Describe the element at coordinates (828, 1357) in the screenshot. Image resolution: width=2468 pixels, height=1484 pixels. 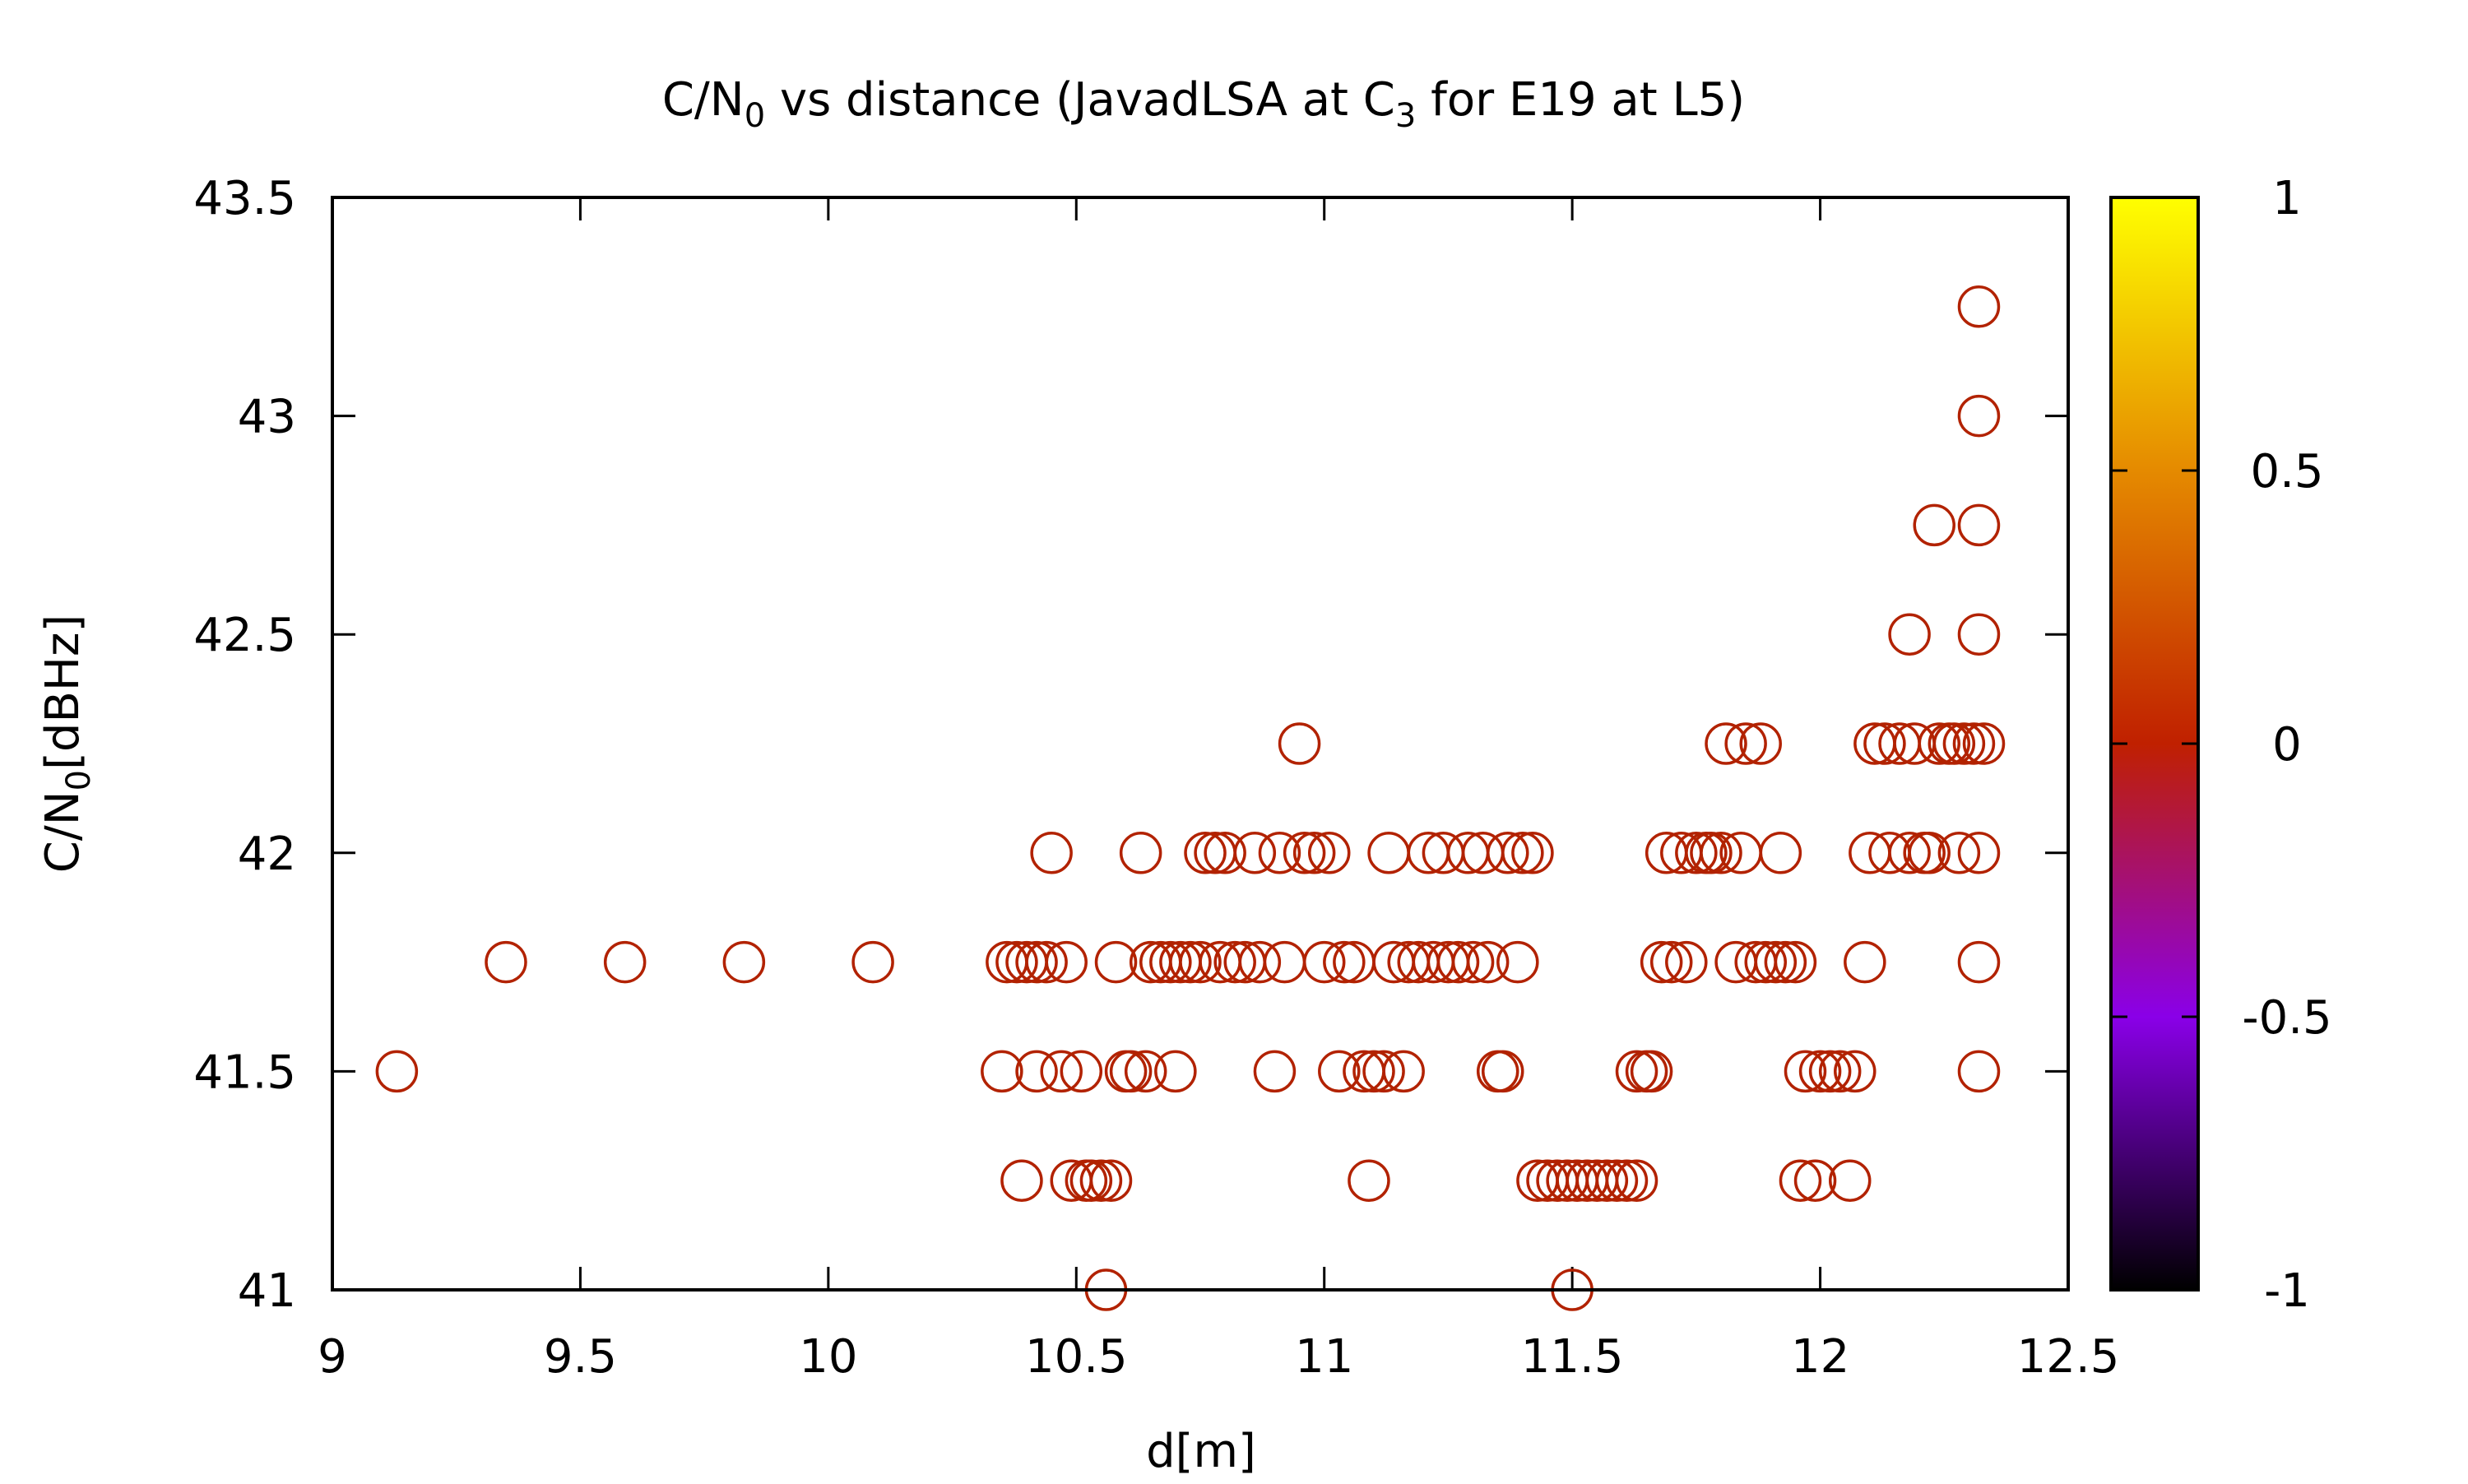
I see `x-tick-label: 10` at that location.